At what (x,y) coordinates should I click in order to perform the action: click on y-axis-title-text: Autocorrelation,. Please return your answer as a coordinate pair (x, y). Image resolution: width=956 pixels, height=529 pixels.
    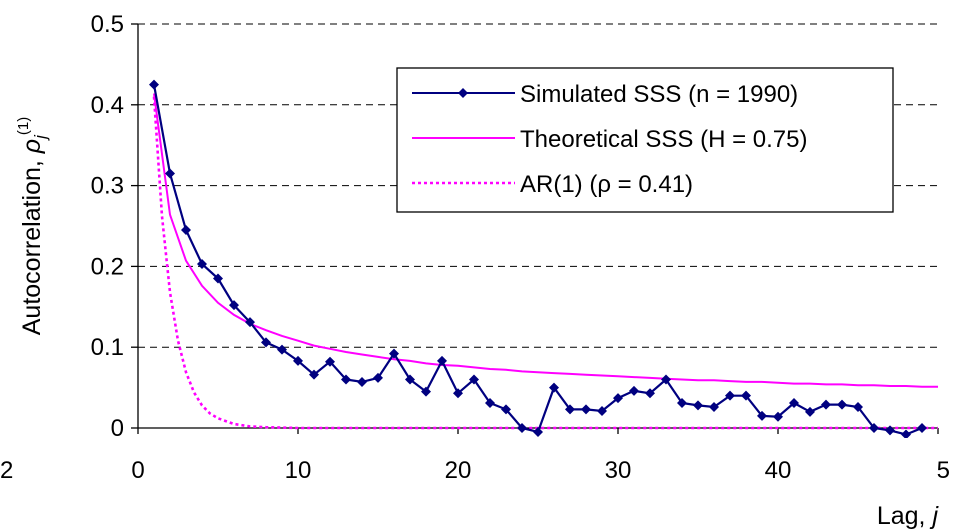
    Looking at the image, I should click on (32, 244).